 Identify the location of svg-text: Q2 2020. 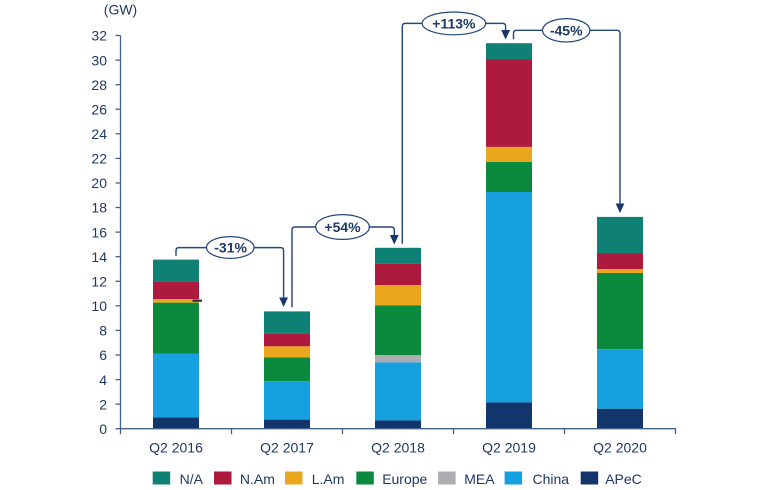
(620, 447).